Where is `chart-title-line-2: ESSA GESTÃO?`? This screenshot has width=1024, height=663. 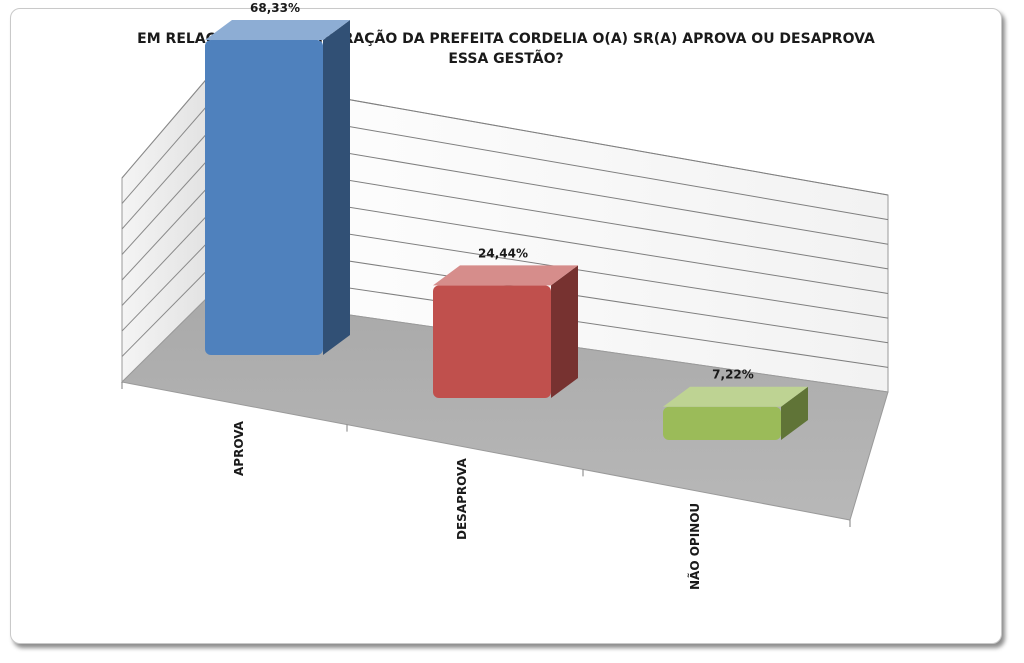 chart-title-line-2: ESSA GESTÃO? is located at coordinates (506, 59).